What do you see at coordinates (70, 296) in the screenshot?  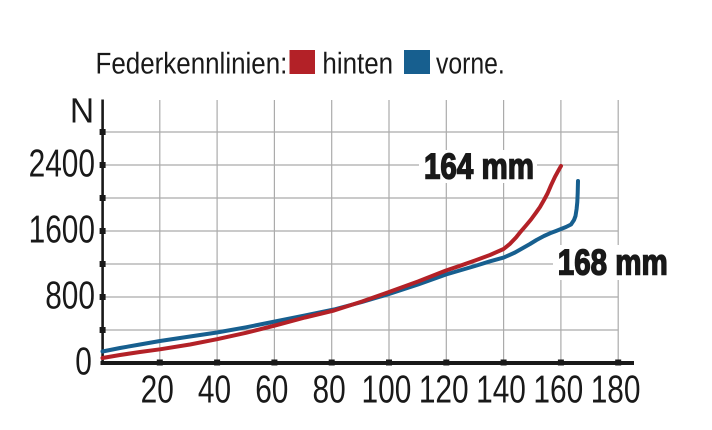 I see `svg-text: 800` at bounding box center [70, 296].